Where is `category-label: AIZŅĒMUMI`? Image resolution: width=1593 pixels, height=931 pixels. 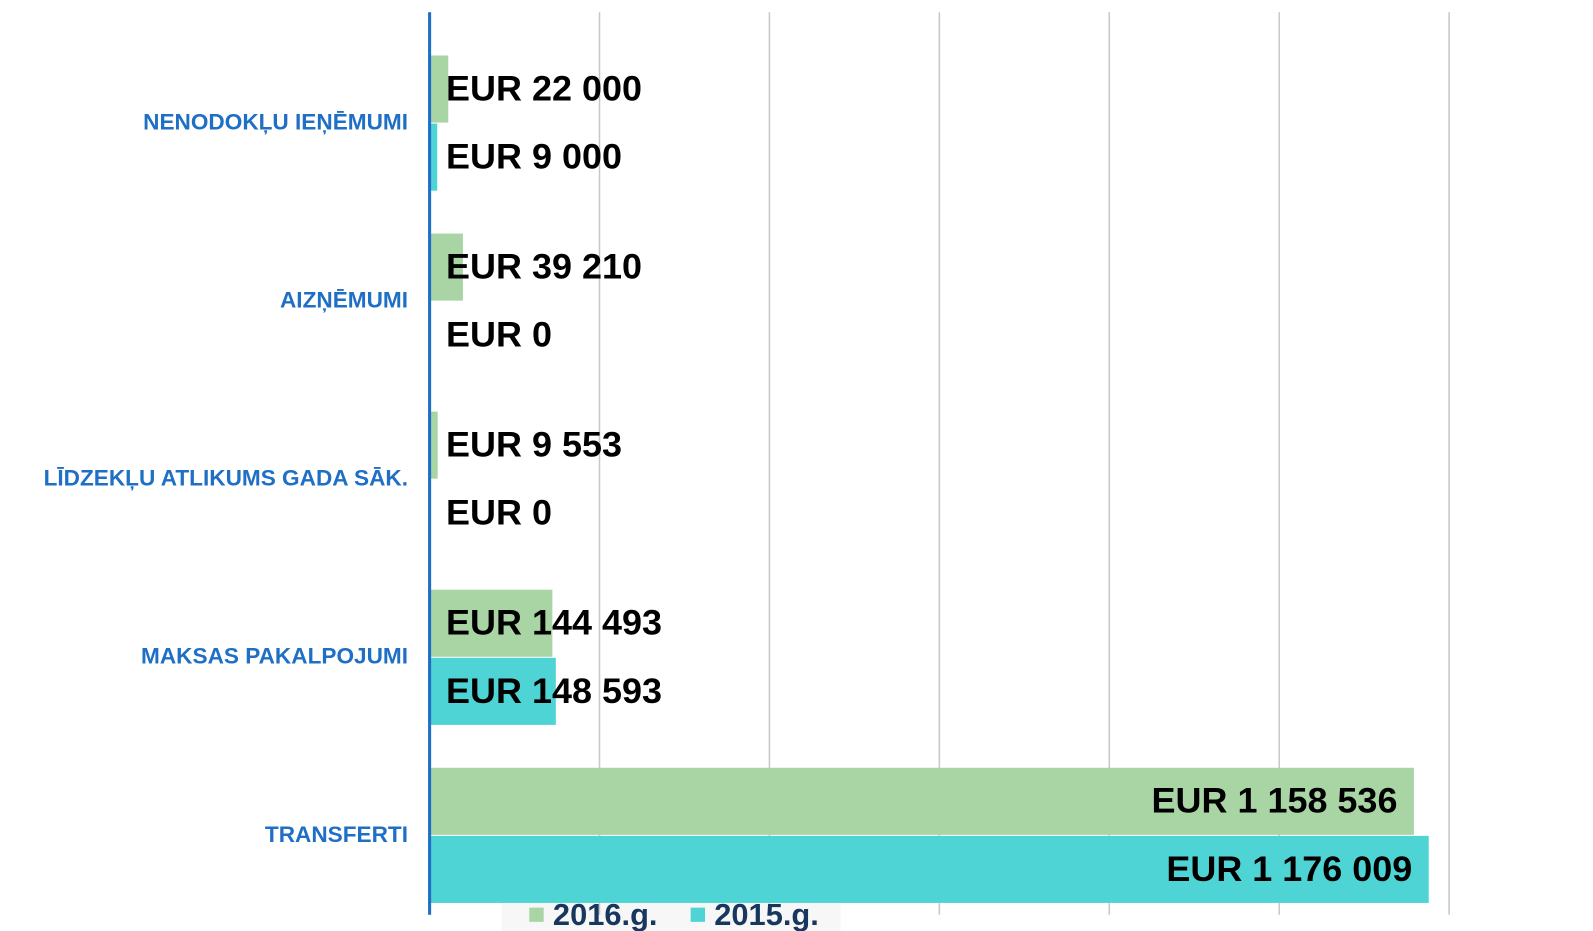
category-label: AIZŅĒMUMI is located at coordinates (344, 300).